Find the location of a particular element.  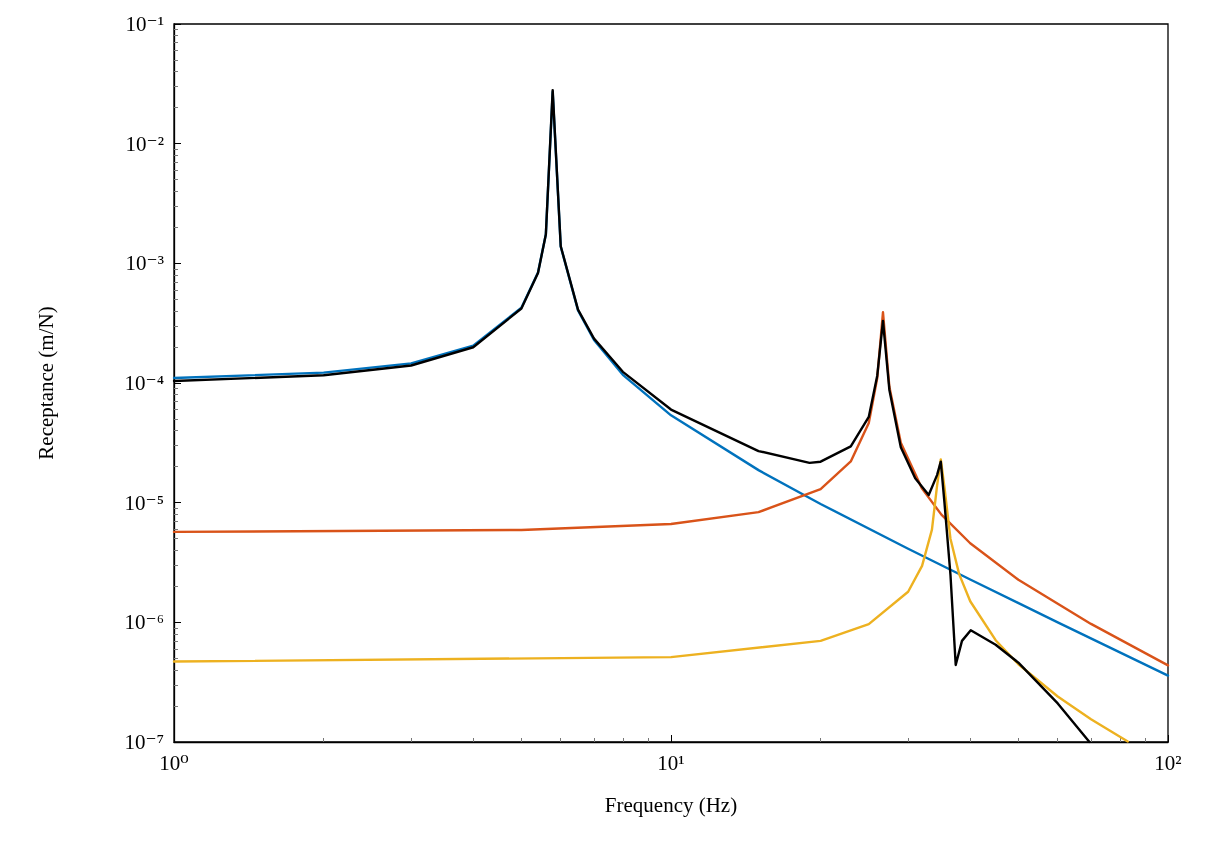

x-tick-label: 10¹ is located at coordinates (671, 762).